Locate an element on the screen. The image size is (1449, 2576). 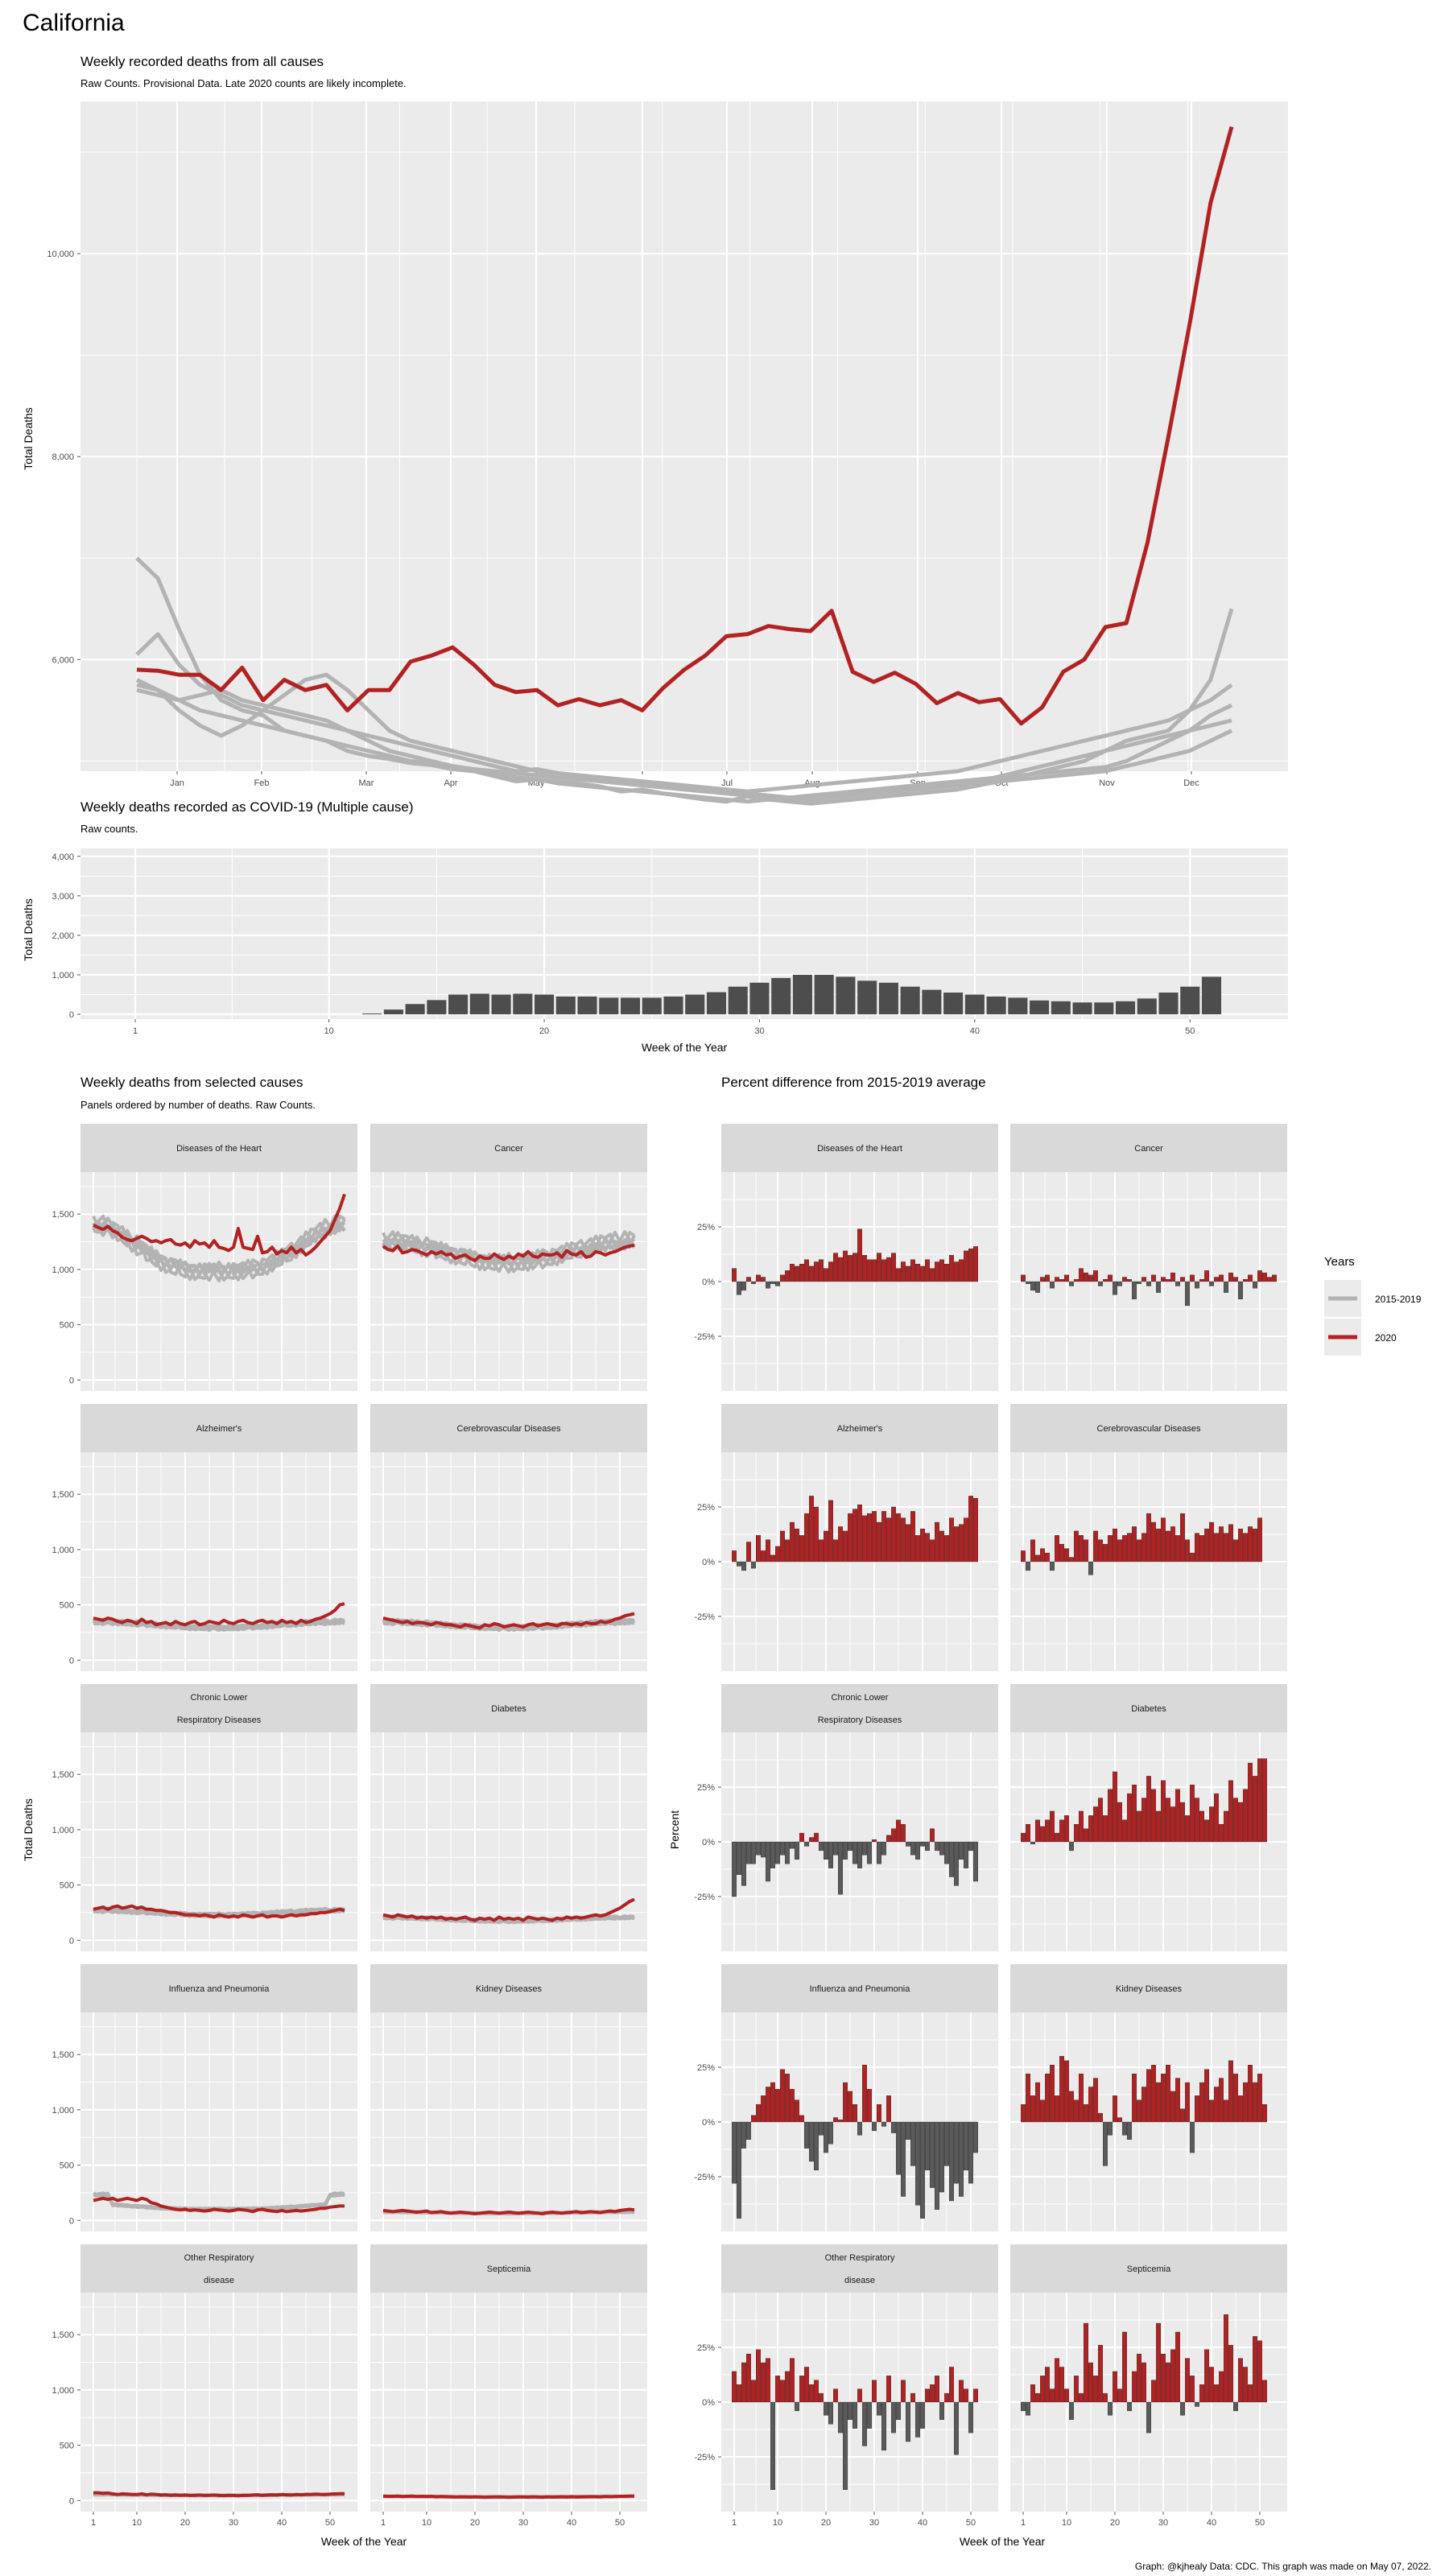
cause-facet-3-y-tick-label: 1,000 is located at coordinates (63, 1550).